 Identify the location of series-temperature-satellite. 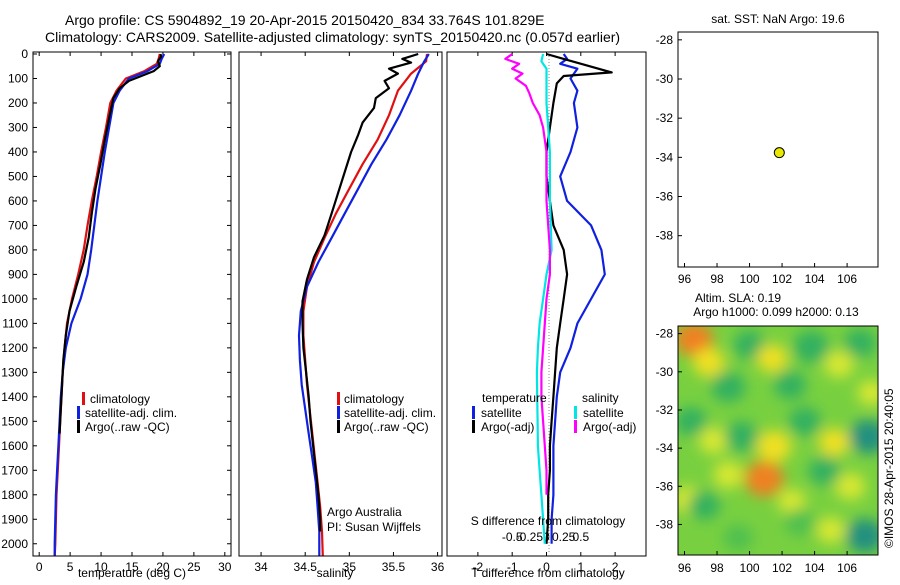
(578, 298).